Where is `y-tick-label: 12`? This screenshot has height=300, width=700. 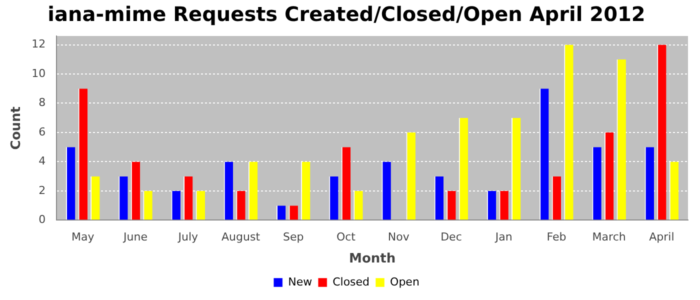
y-tick-label: 12 is located at coordinates (39, 44).